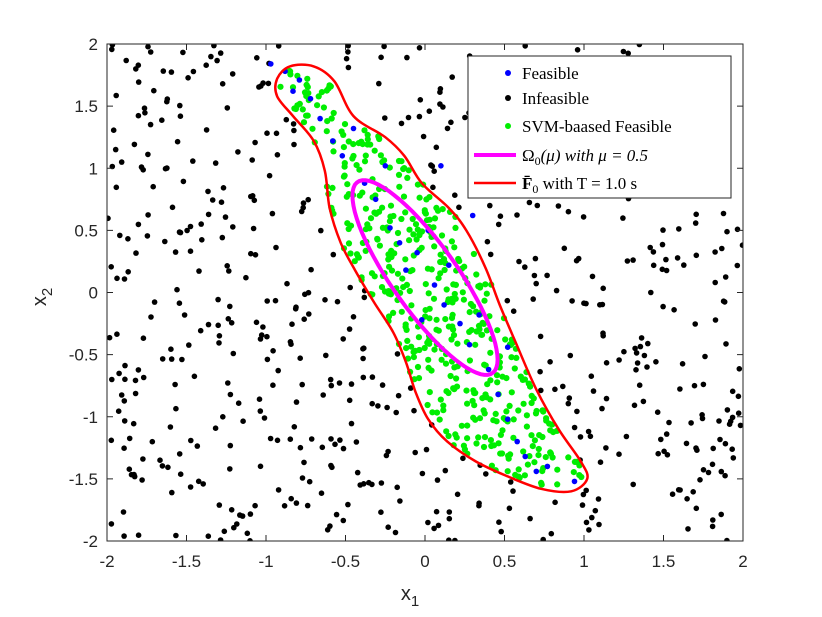  Describe the element at coordinates (508, 126) in the screenshot. I see `legend-marker-svm` at that location.